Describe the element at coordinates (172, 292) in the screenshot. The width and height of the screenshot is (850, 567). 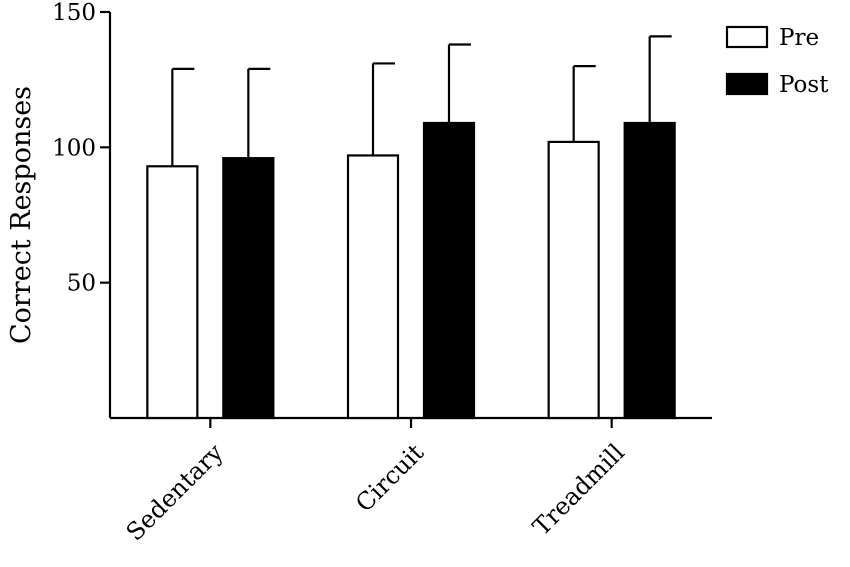
I see `bar-pre-sedentary` at that location.